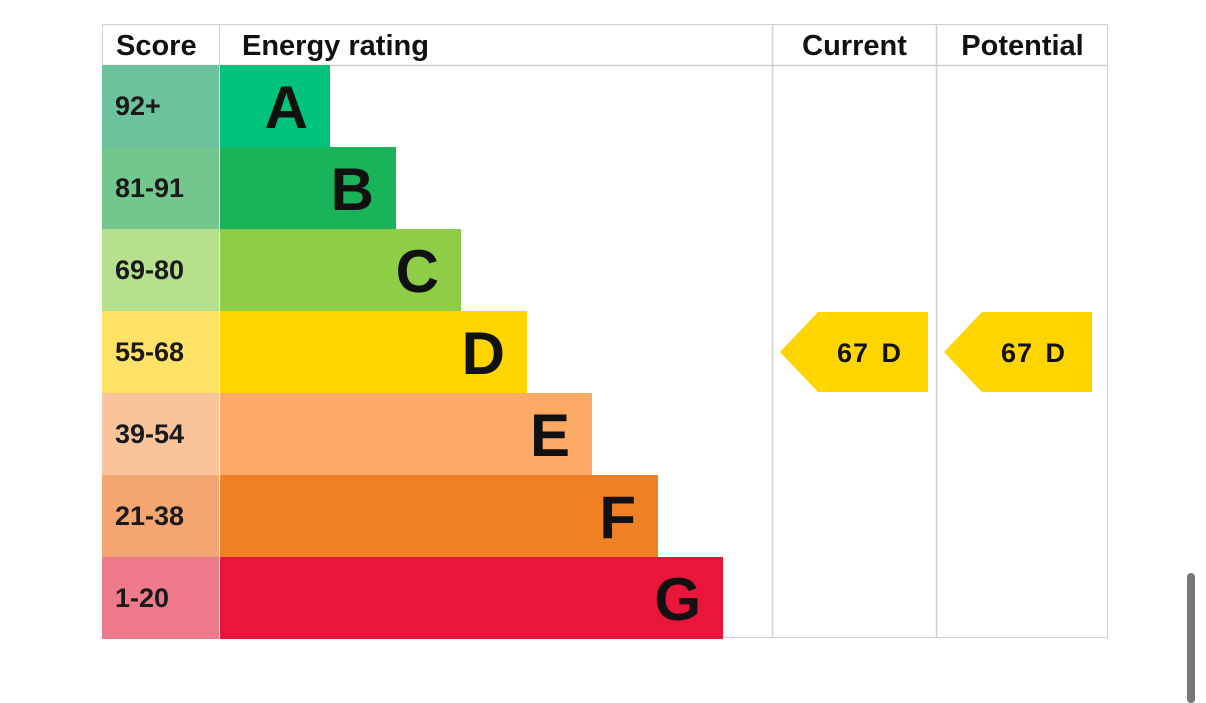 This screenshot has width=1206, height=703. Describe the element at coordinates (406, 434) in the screenshot. I see `rating-bar-e: E` at that location.